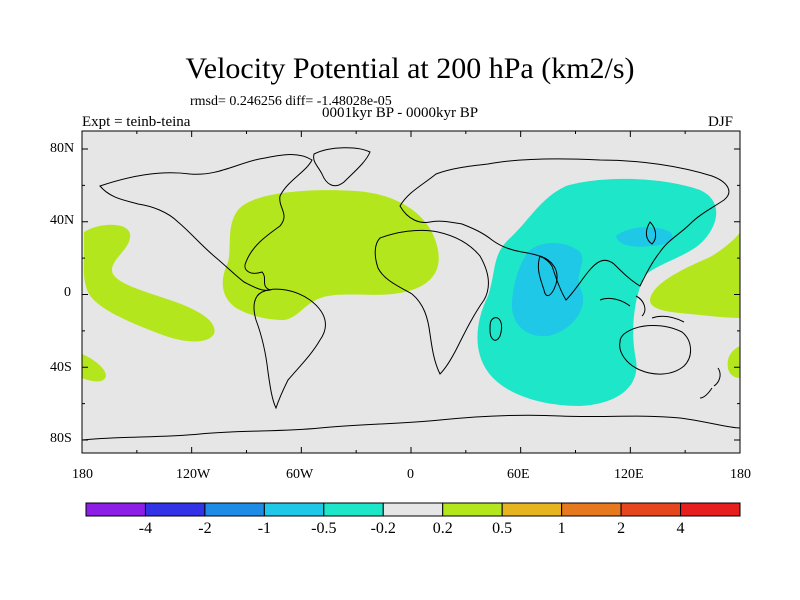  Describe the element at coordinates (644, 237) in the screenshot. I see `negative-core-japan` at that location.